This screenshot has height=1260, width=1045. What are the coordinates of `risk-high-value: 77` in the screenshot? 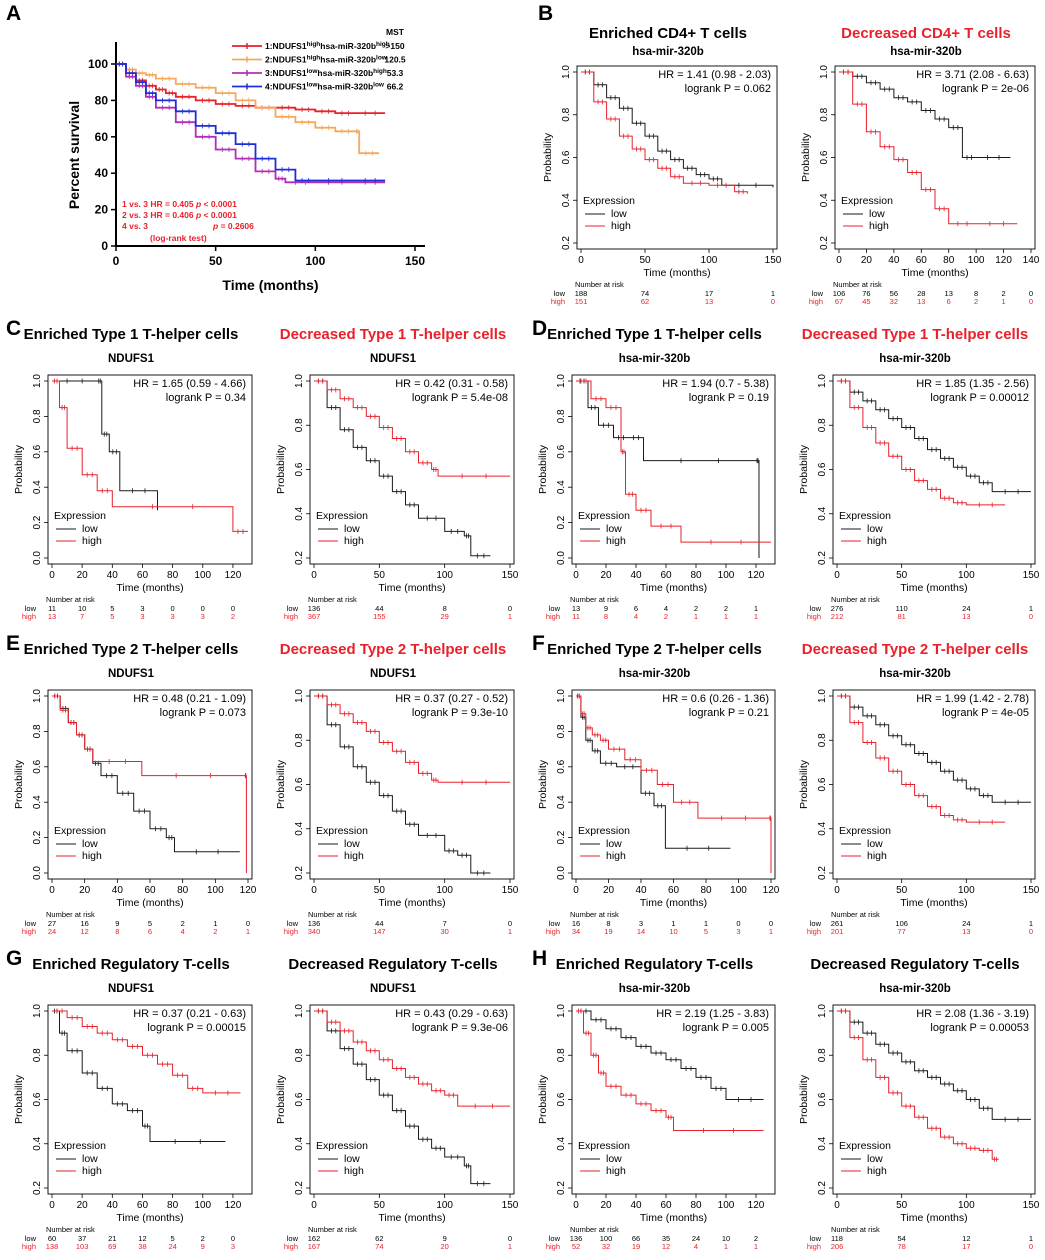 It's located at (901, 931).